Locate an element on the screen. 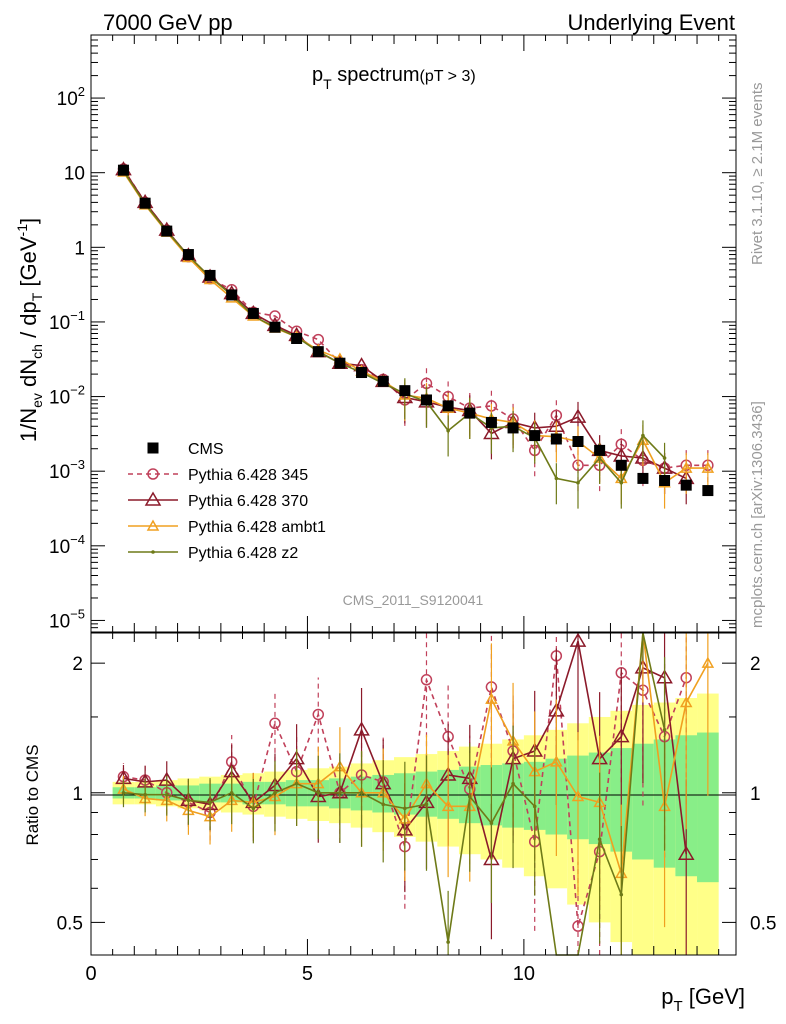 The image size is (786, 1024). y-tick-label: 10 is located at coordinates (74, 174).